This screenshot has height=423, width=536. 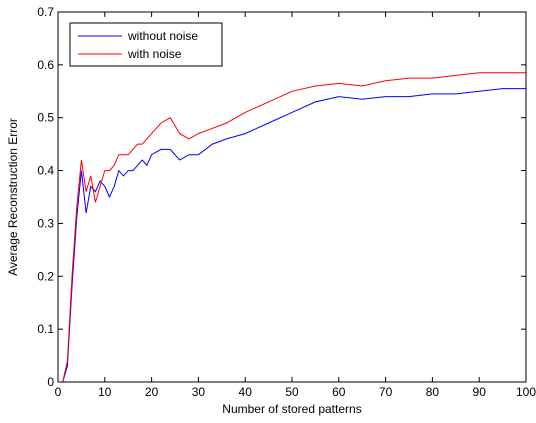 What do you see at coordinates (246, 392) in the screenshot?
I see `x-tick-label: 40` at bounding box center [246, 392].